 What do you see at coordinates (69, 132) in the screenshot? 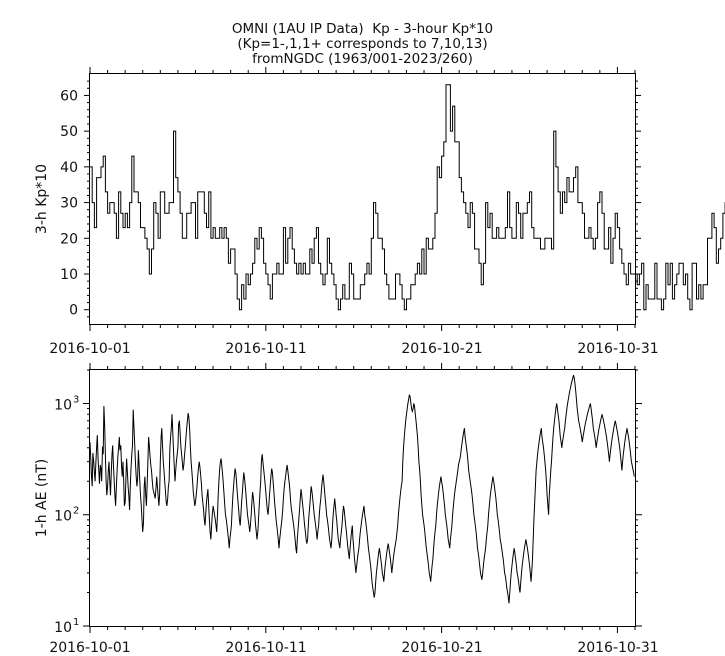
I see `kp-y-tick-label: 50` at bounding box center [69, 132].